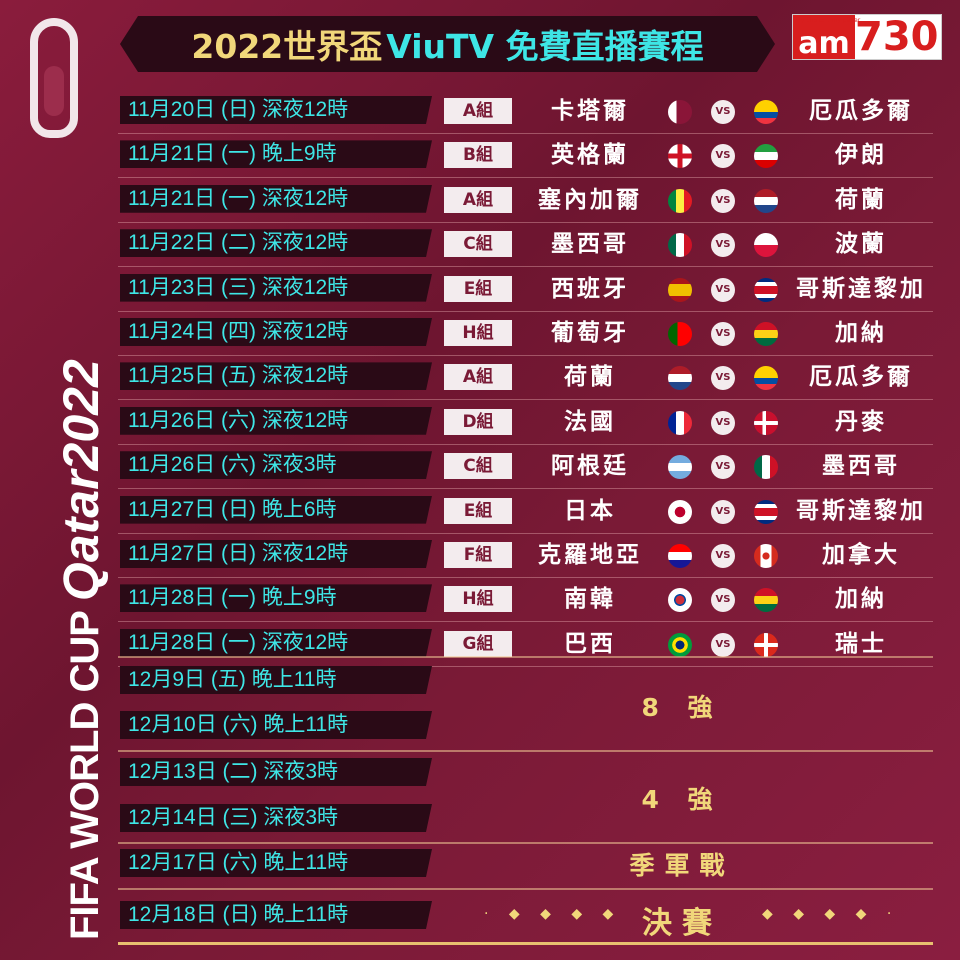 Image resolution: width=960 pixels, height=960 pixels. Describe the element at coordinates (85, 775) in the screenshot. I see `brand-line-1: FIFA WORLD CUP` at that location.